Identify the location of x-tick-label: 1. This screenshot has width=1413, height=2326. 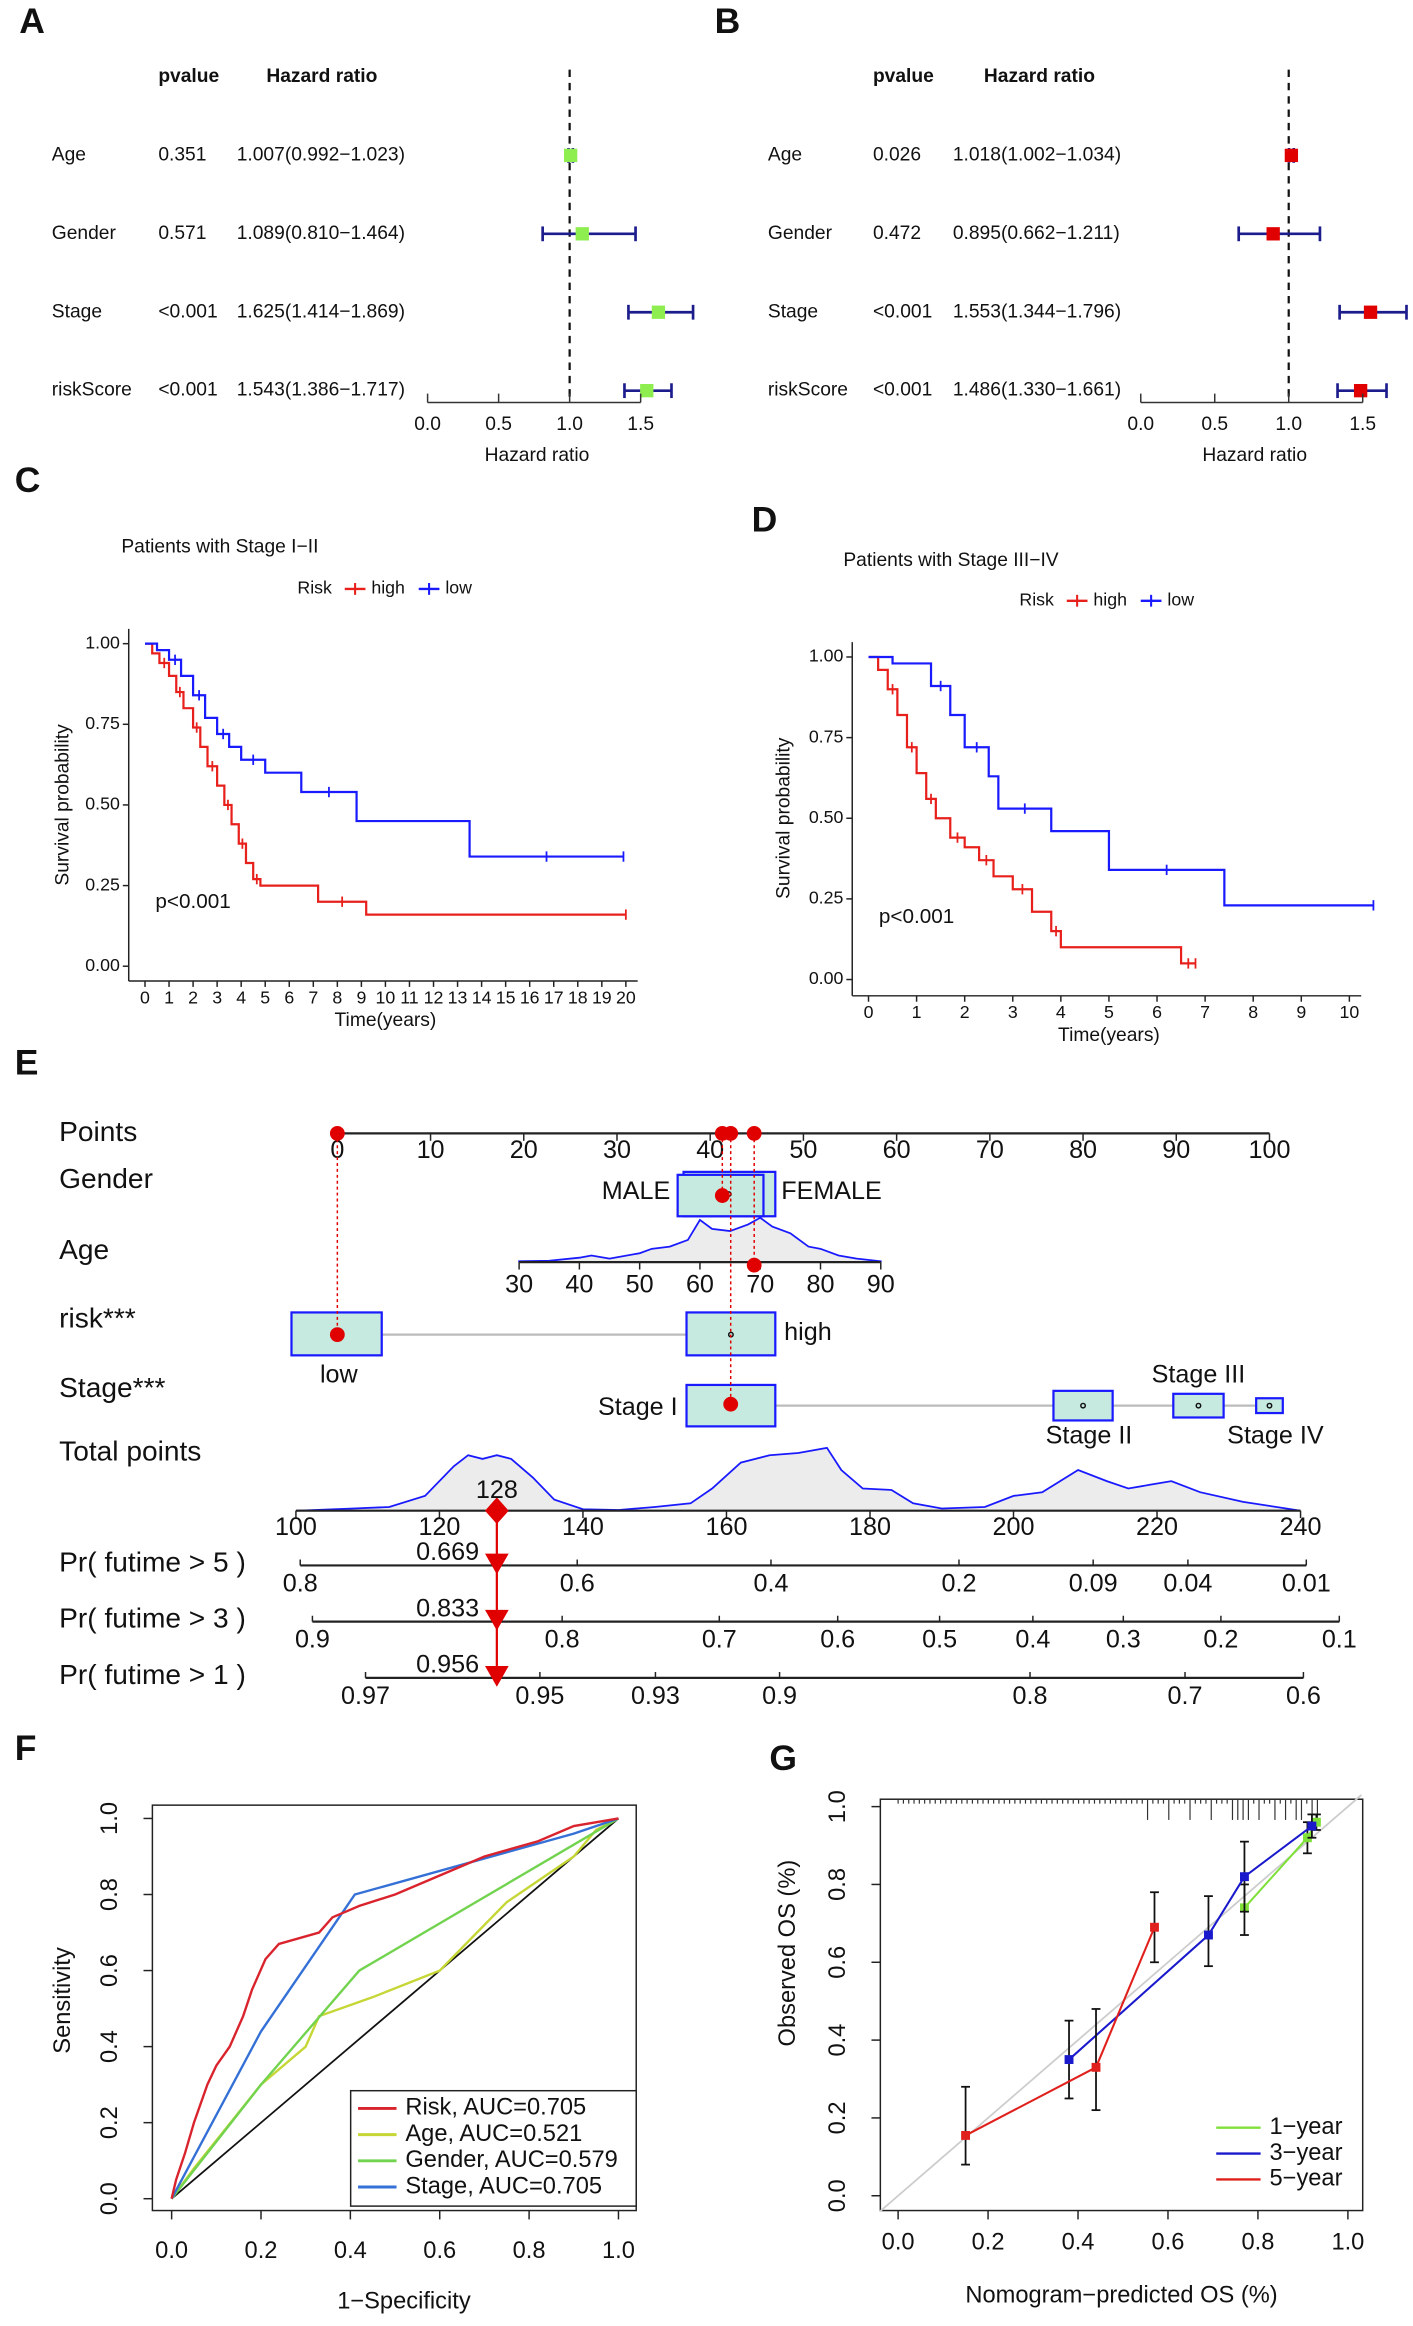
(169, 997).